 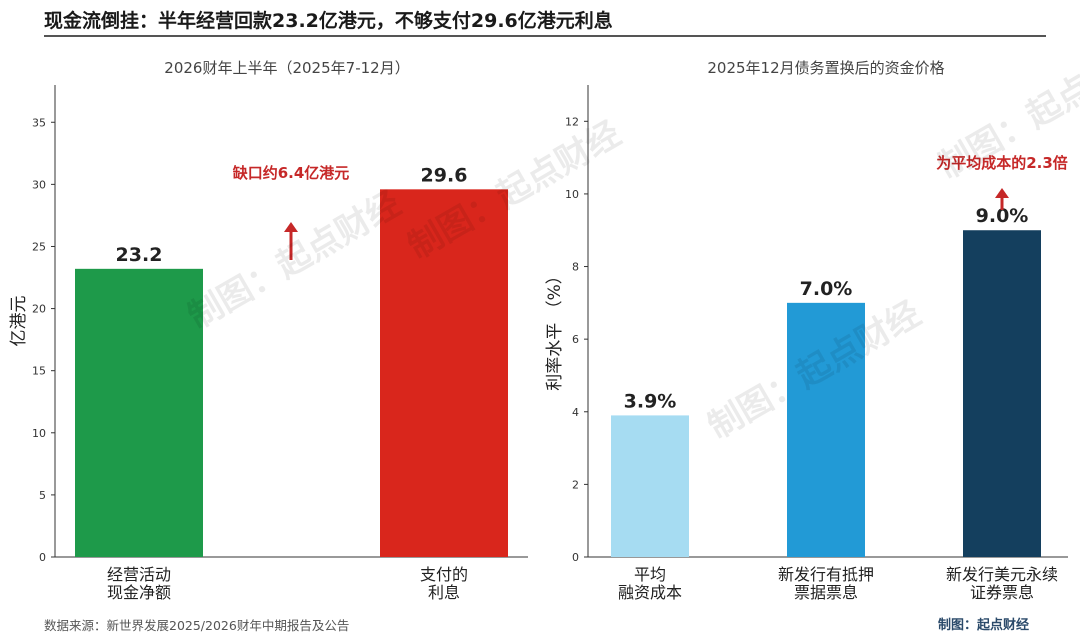 I want to click on chart-2-y-tick-label: 0, so click(x=575, y=557).